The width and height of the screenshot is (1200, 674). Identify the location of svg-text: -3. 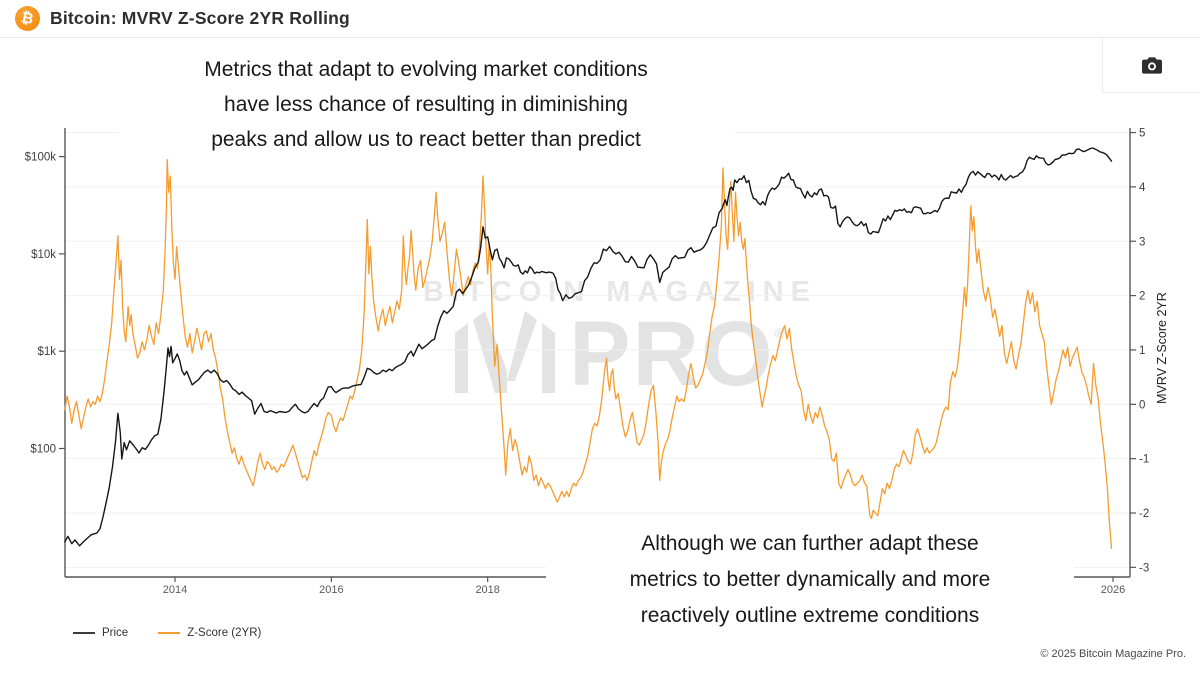
(1144, 568).